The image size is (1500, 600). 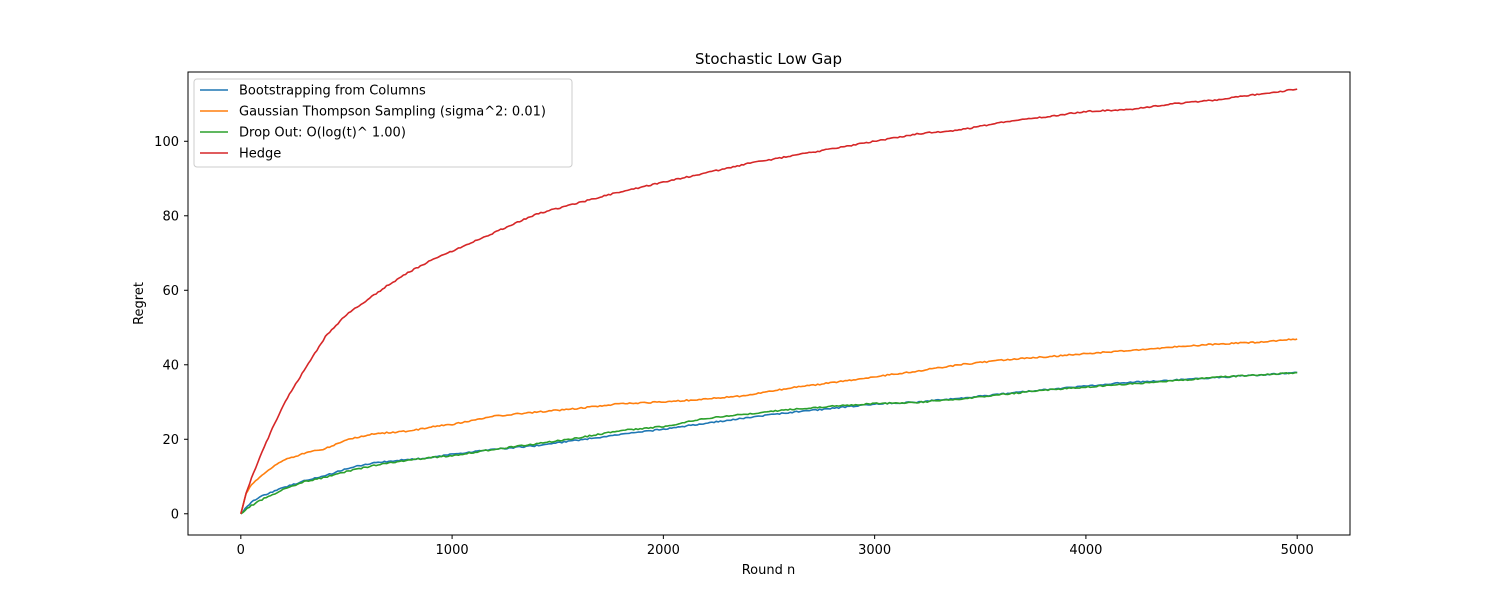 I want to click on legend-label: Drop Out: O(log(t)^ 1.00), so click(x=322, y=133).